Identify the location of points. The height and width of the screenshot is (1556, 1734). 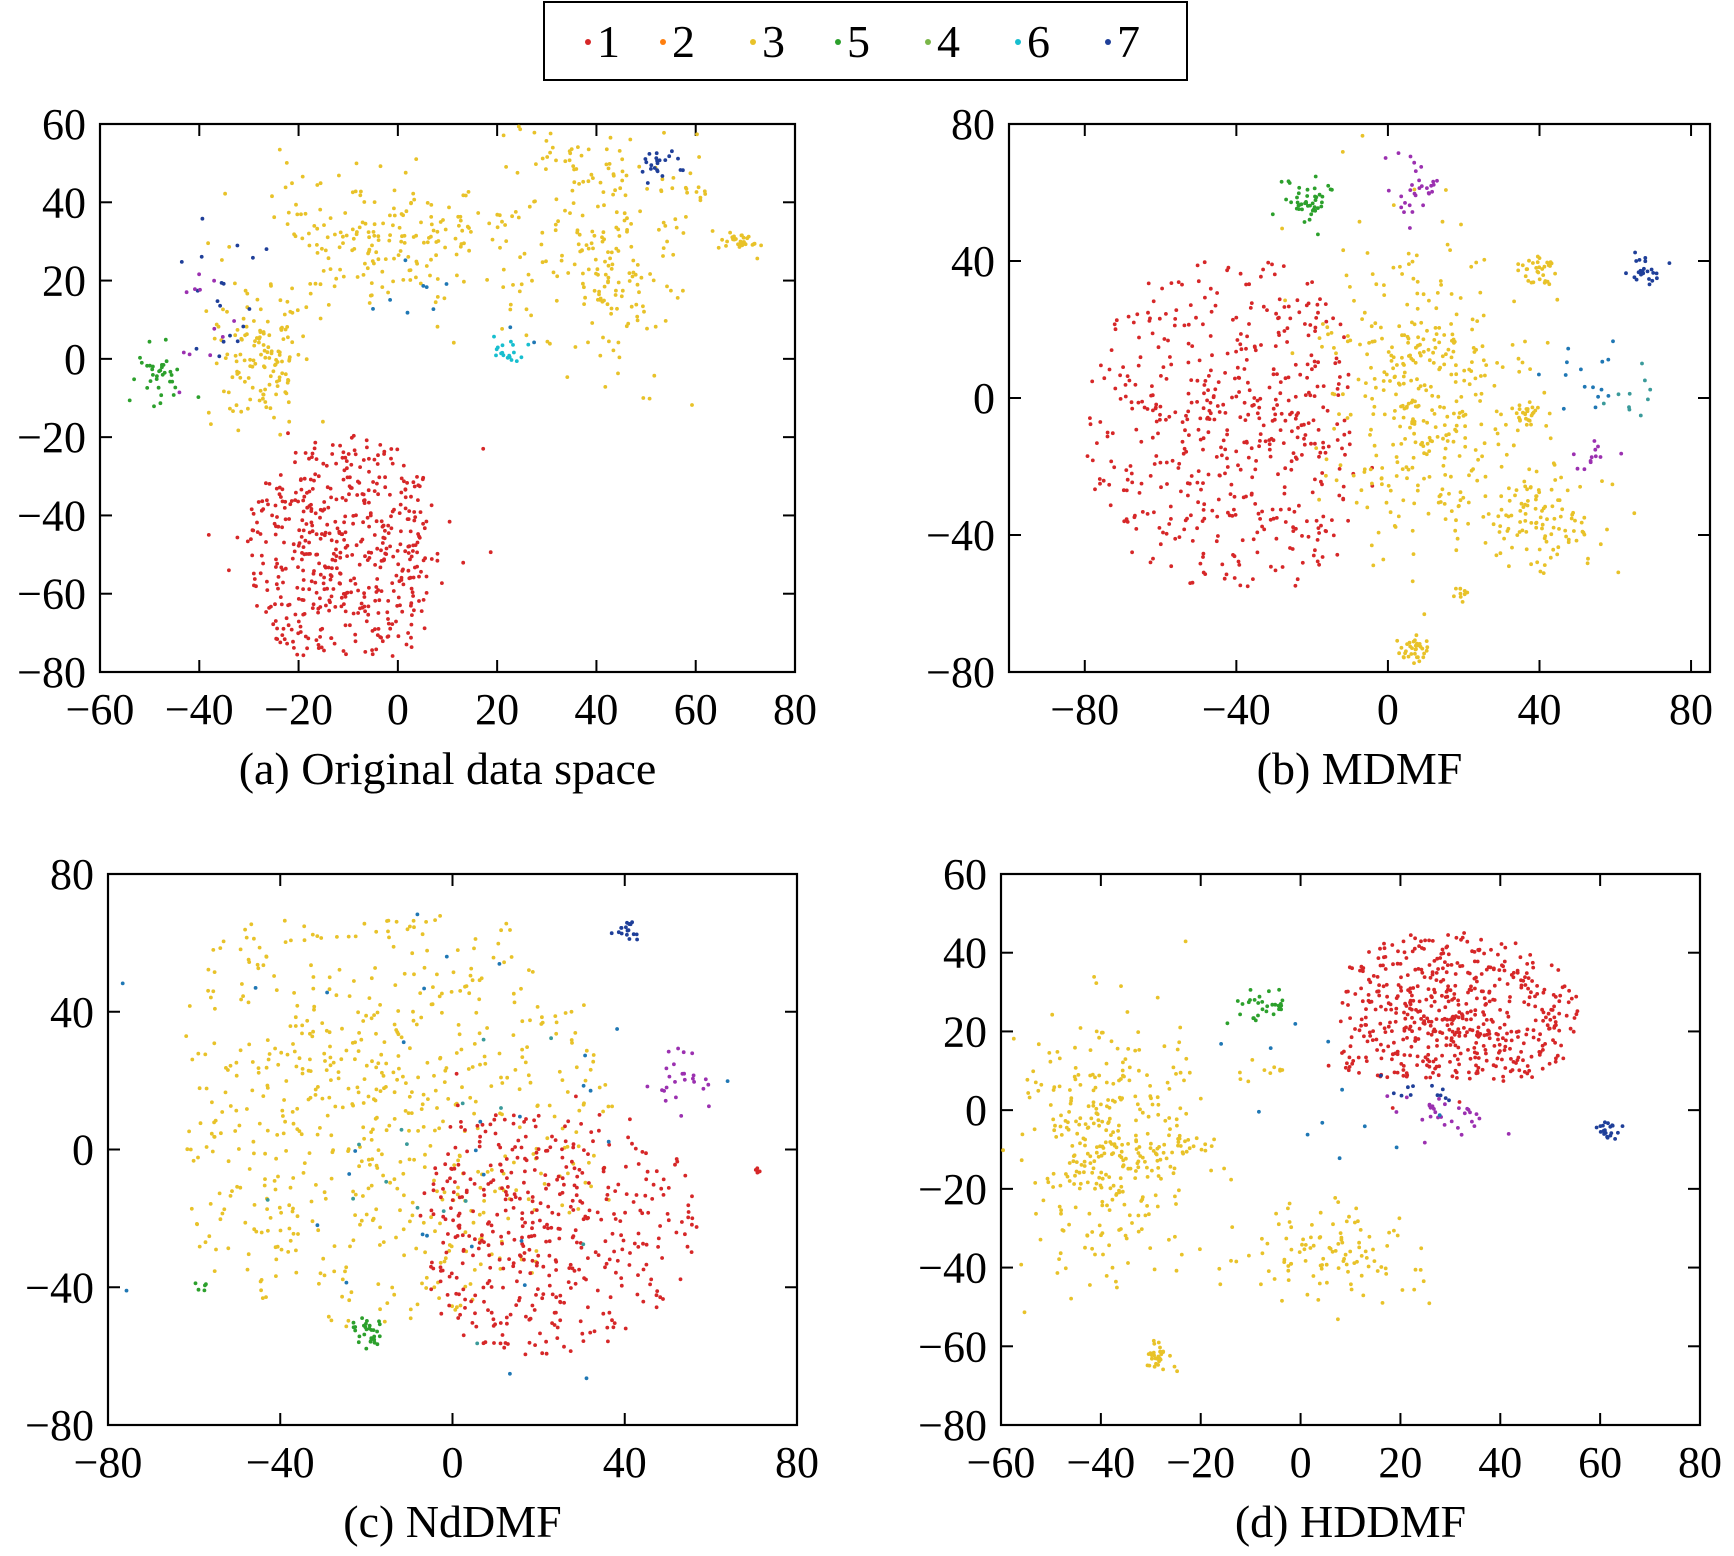
(445, 391).